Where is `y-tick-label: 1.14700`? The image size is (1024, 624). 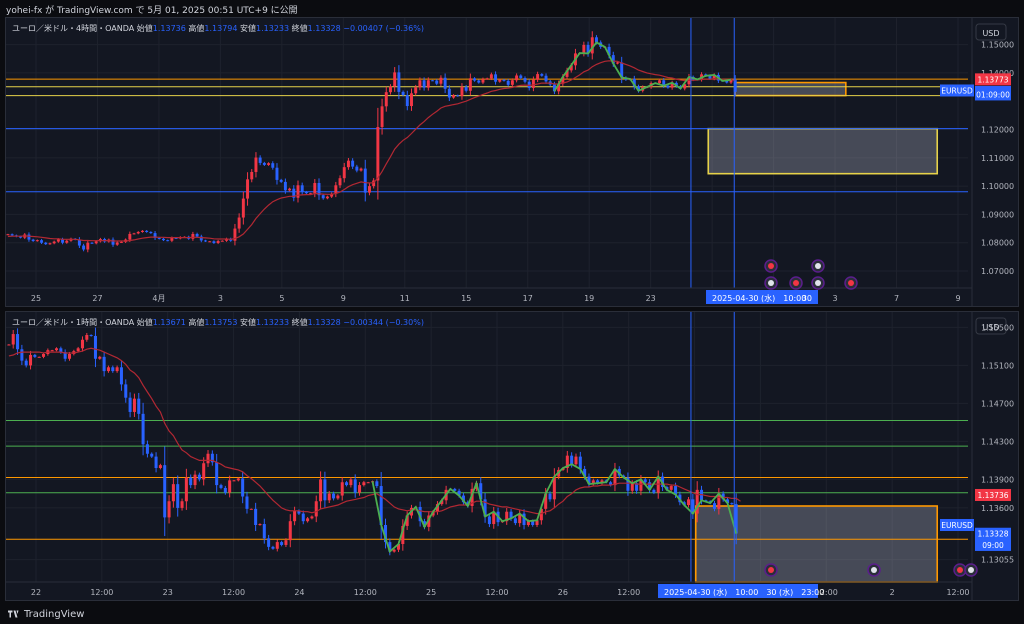
y-tick-label: 1.14700 is located at coordinates (997, 403).